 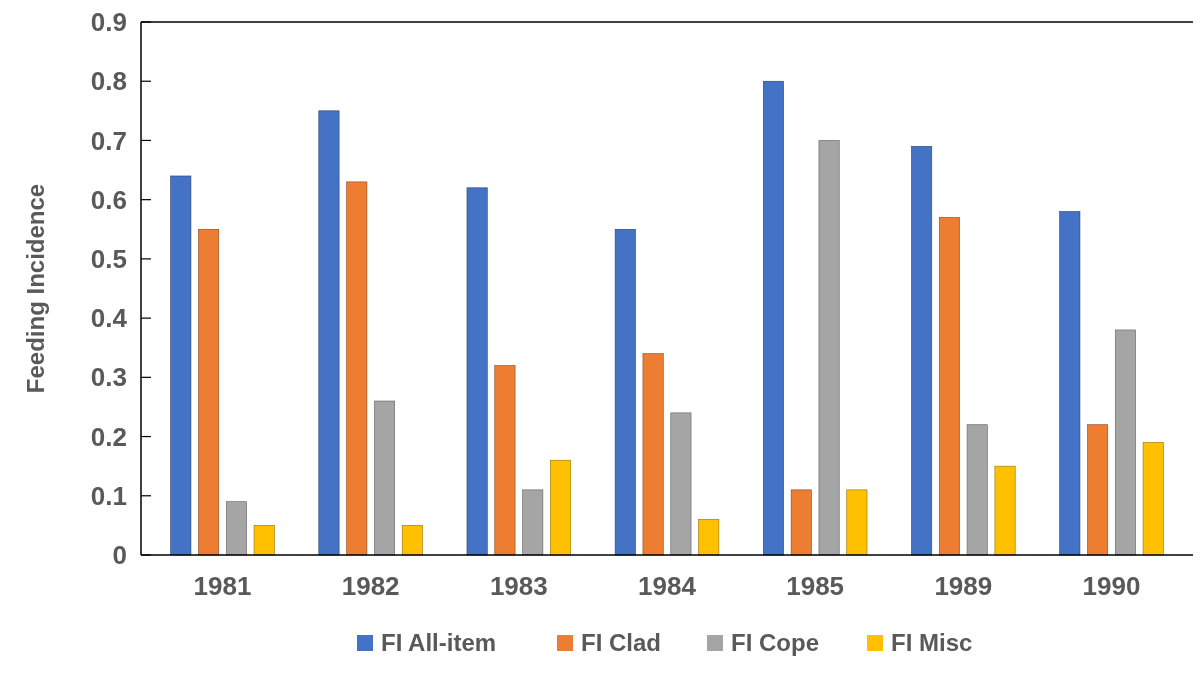 I want to click on x-tick-label: 1989, so click(x=963, y=586).